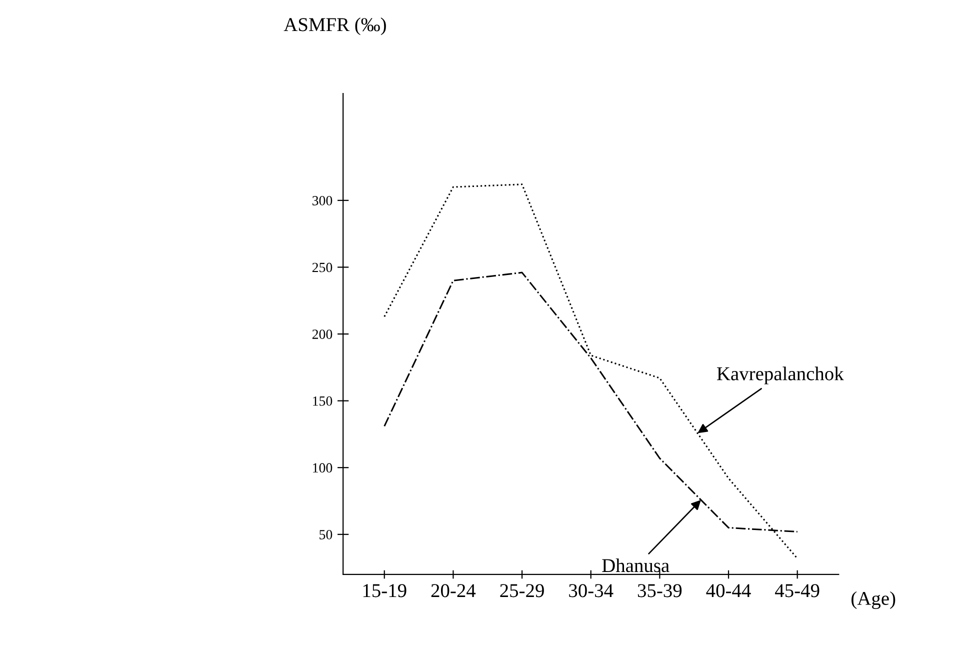 The image size is (953, 668). What do you see at coordinates (384, 591) in the screenshot?
I see `x-tick-label: 15-19` at bounding box center [384, 591].